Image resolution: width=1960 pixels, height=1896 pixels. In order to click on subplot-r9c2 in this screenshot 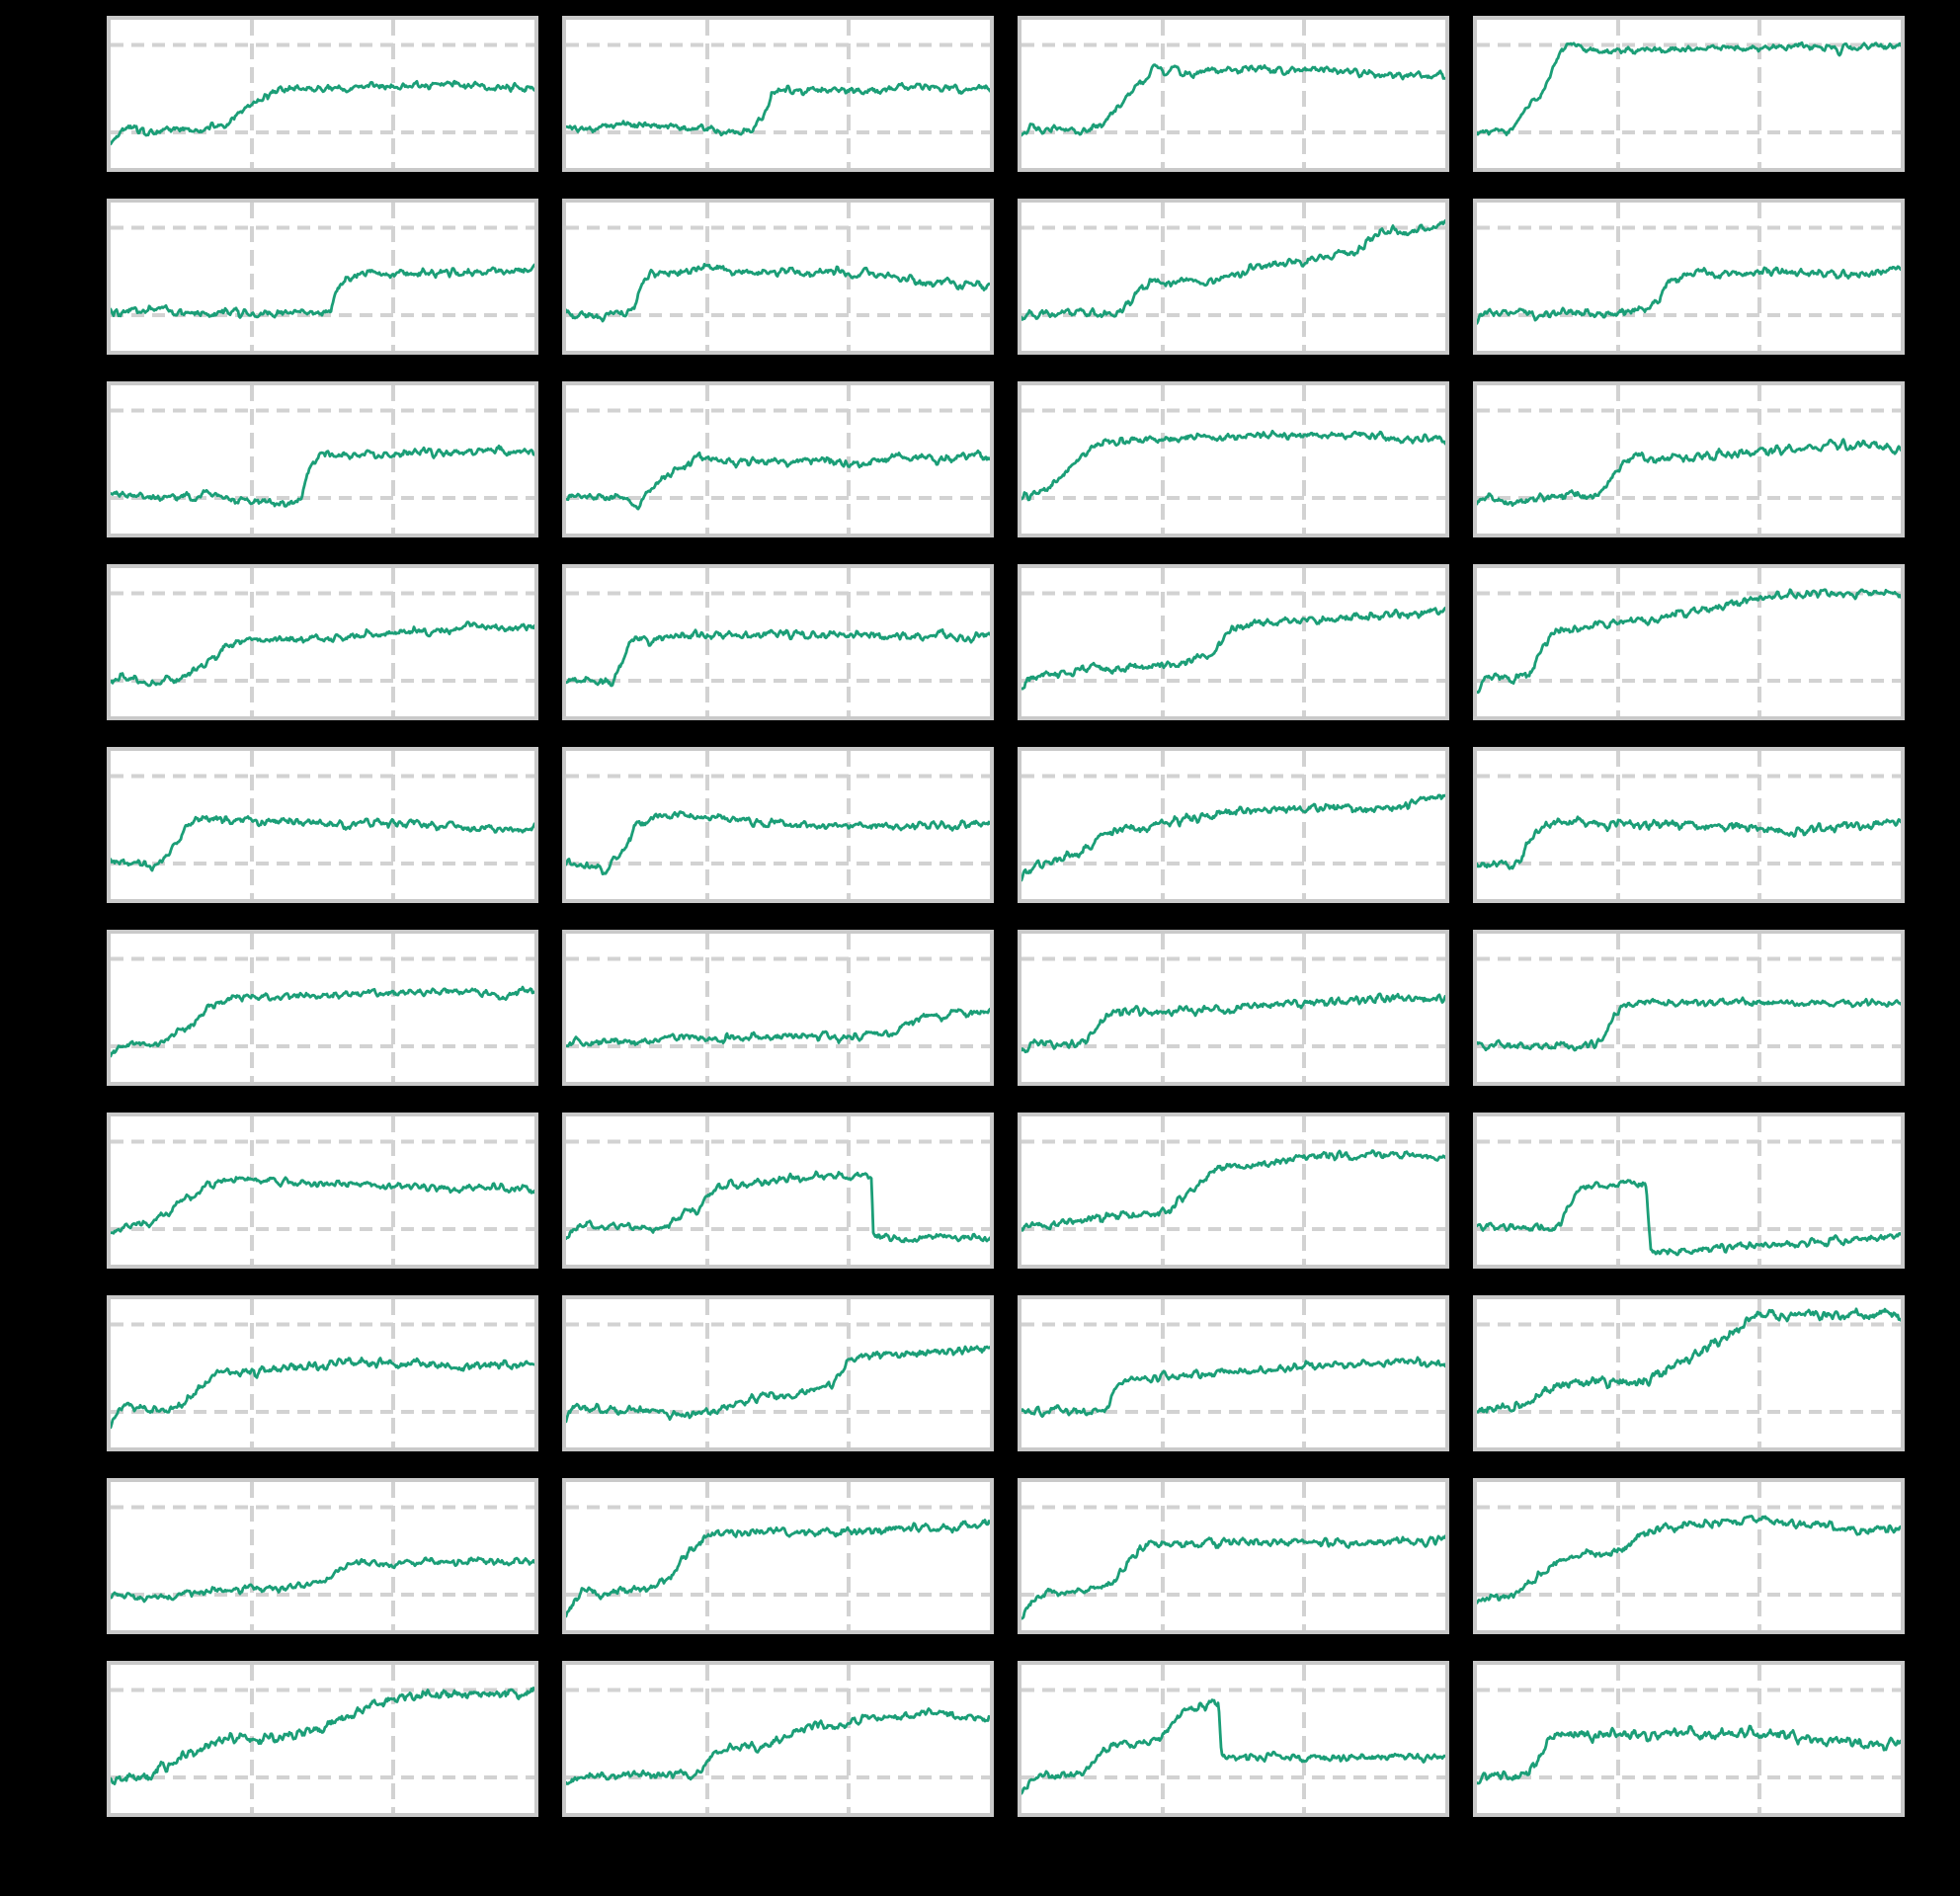, I will do `click(778, 1556)`.